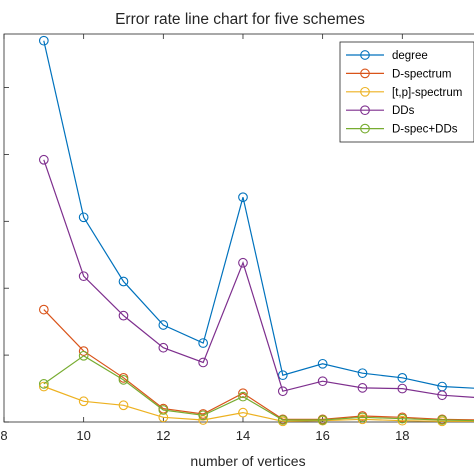 This screenshot has height=474, width=474. I want to click on x-tick-label: 10, so click(83, 435).